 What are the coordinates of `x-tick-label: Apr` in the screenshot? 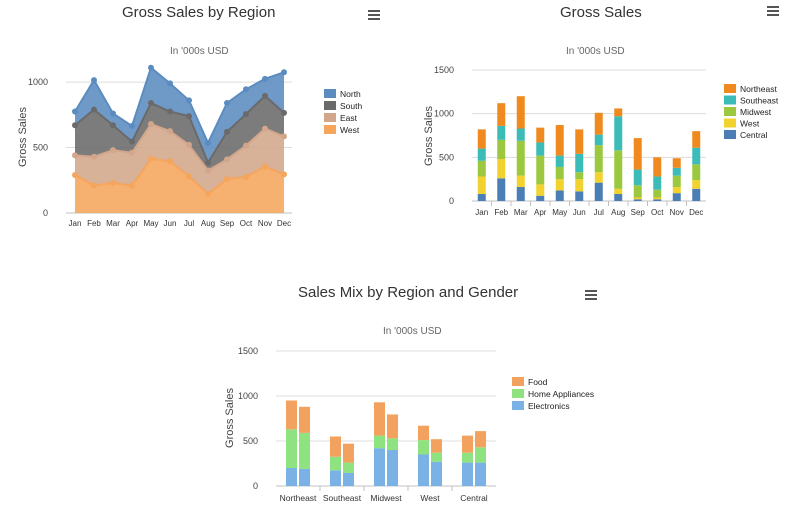 It's located at (540, 212).